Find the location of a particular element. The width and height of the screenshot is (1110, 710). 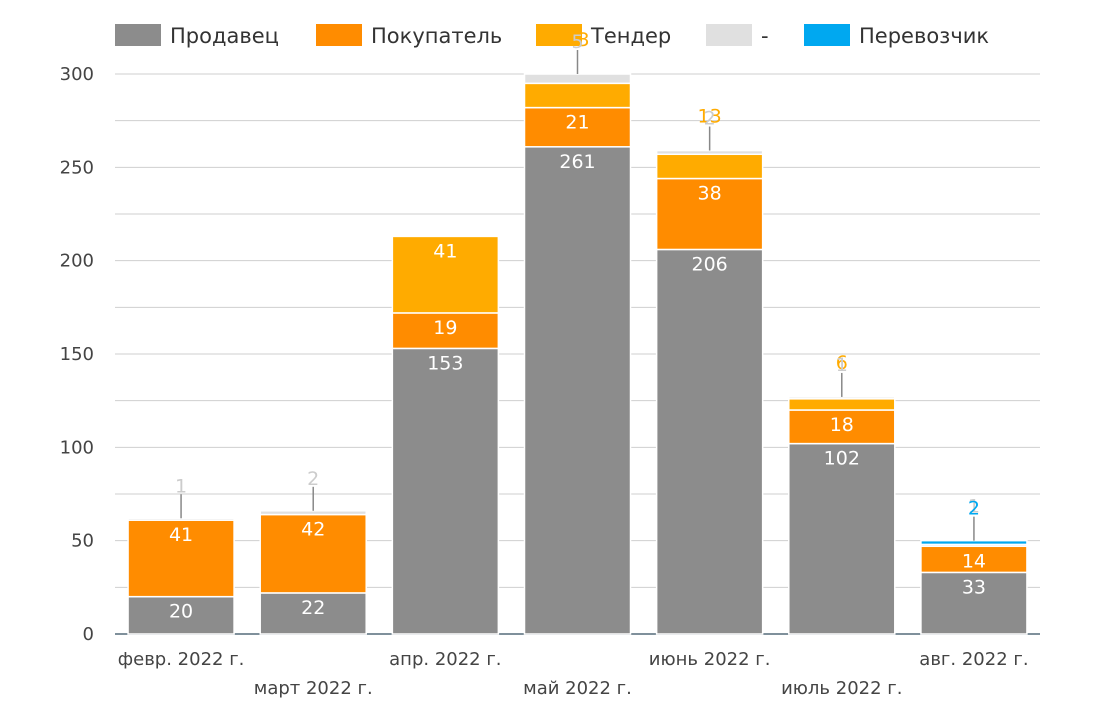

legend-swatch-перевозчик is located at coordinates (827, 35).